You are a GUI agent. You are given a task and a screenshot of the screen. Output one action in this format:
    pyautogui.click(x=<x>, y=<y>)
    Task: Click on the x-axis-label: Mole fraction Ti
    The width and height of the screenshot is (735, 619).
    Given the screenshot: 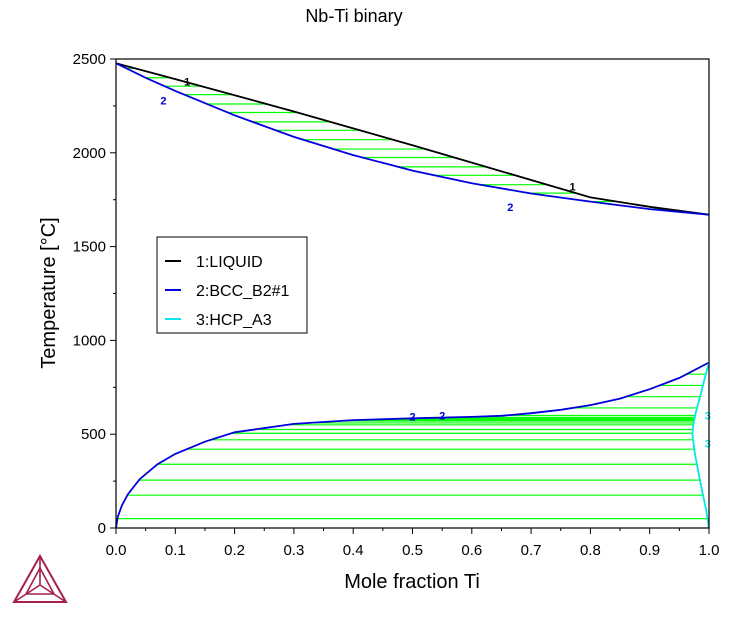 What is the action you would take?
    pyautogui.click(x=412, y=582)
    